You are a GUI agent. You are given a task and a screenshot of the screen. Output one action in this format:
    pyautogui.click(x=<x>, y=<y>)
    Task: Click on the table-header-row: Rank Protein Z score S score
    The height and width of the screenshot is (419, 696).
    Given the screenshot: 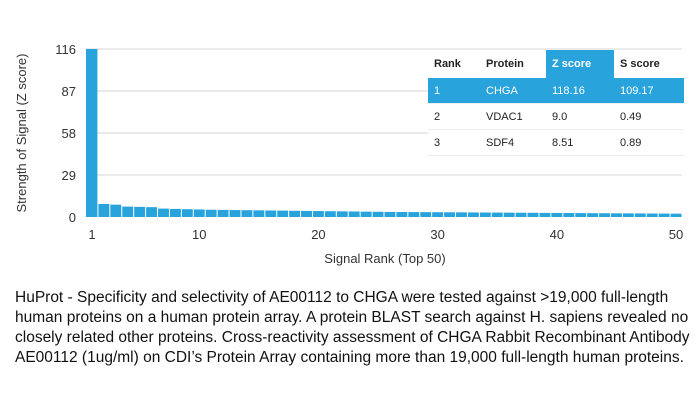 What is the action you would take?
    pyautogui.click(x=556, y=64)
    